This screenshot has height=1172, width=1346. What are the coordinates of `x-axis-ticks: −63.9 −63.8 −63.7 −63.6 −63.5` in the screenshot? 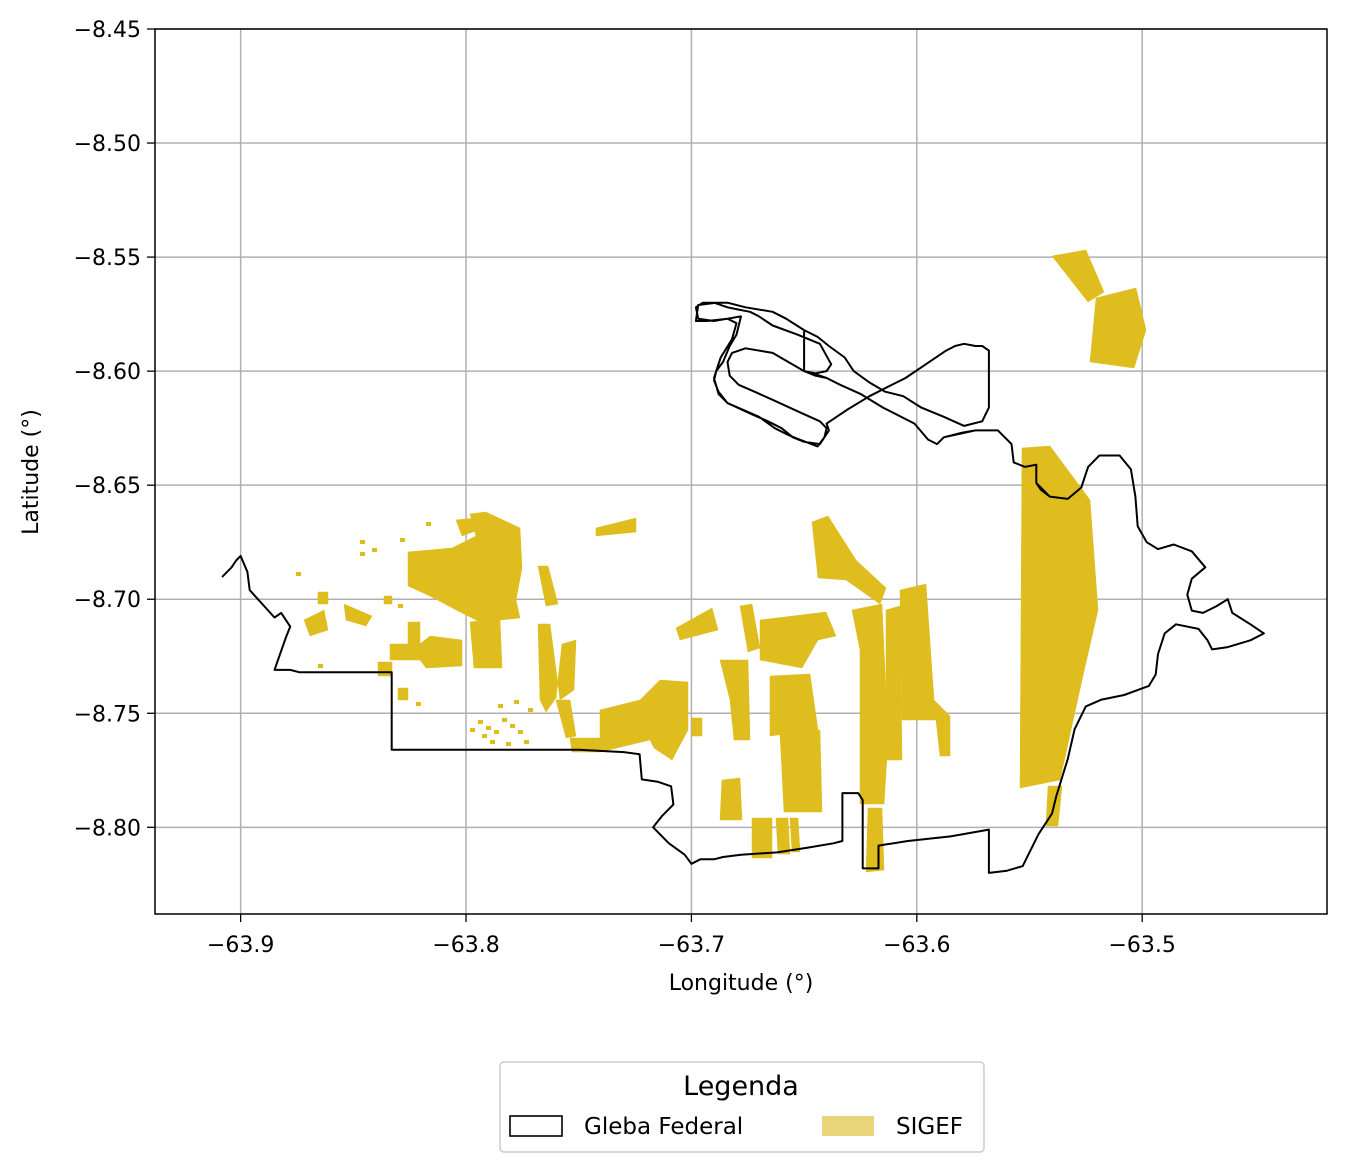 It's located at (691, 936).